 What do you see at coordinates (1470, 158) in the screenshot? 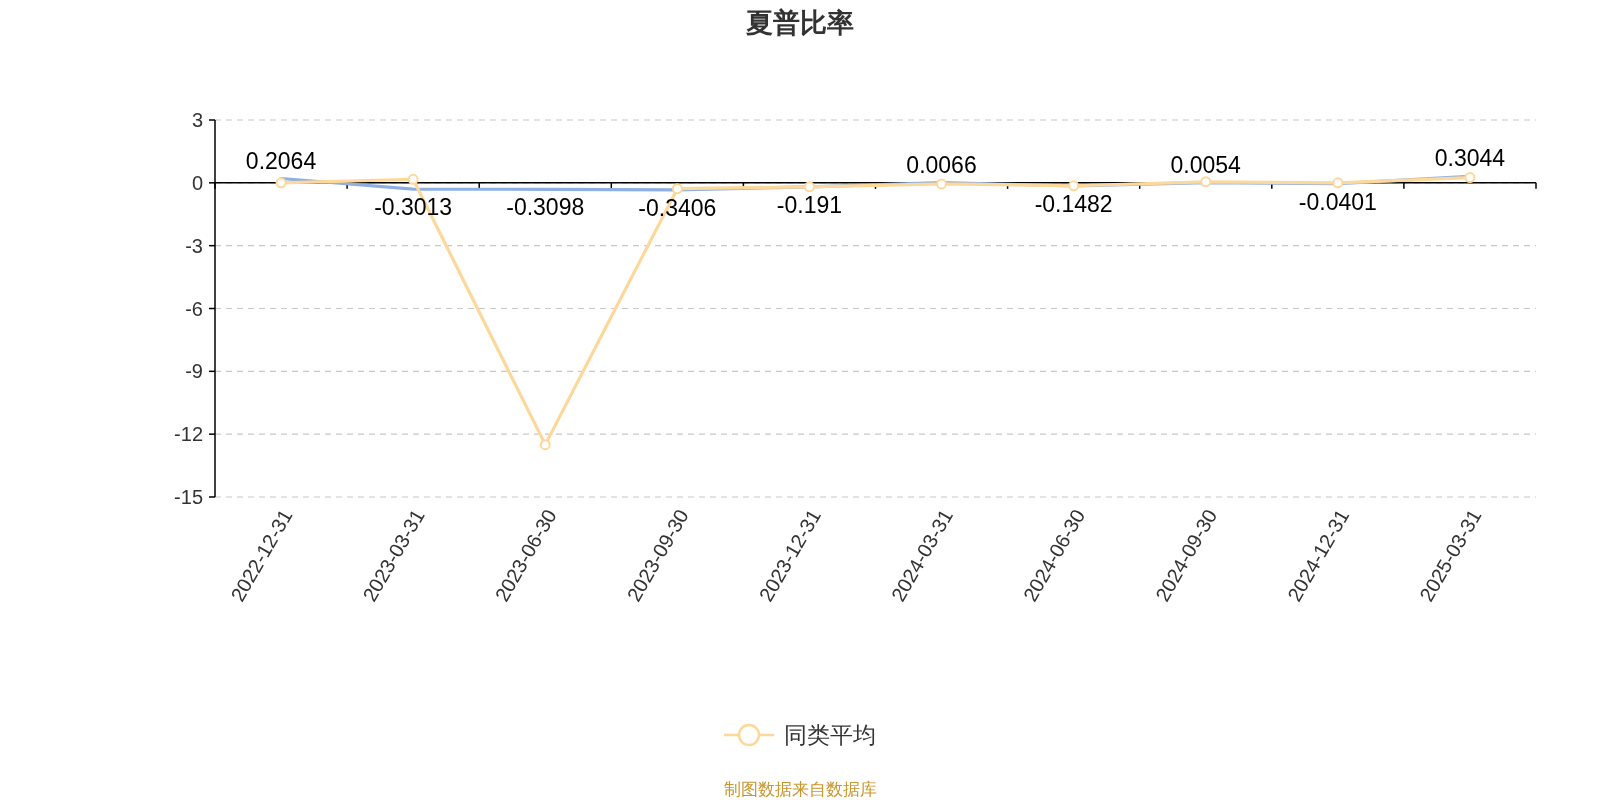
I see `data-label: 0.3044` at bounding box center [1470, 158].